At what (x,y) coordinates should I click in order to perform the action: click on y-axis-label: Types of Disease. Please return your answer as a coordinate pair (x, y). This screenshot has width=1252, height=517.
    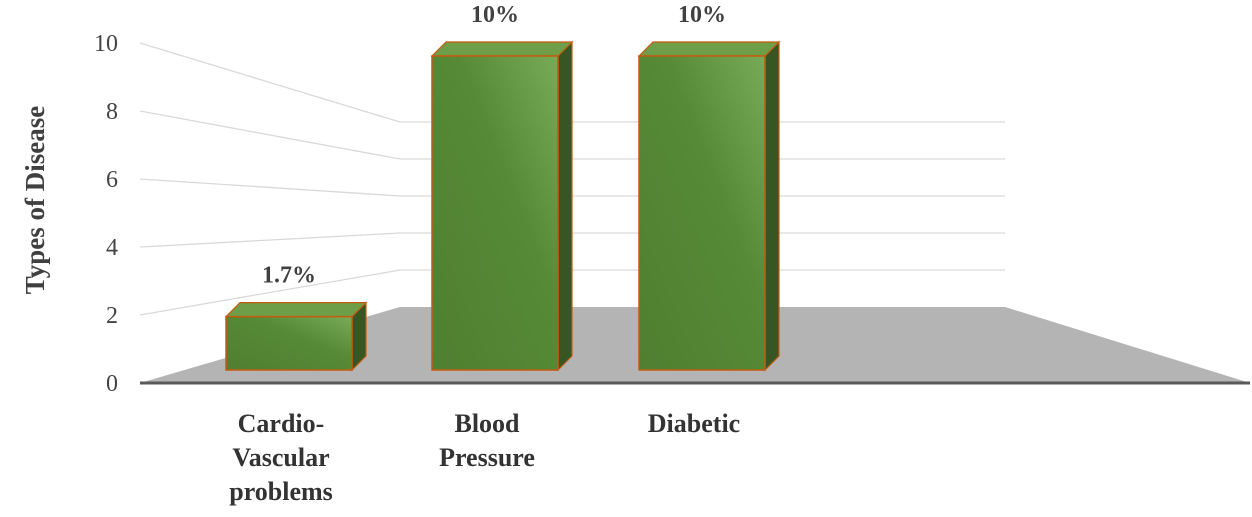
    Looking at the image, I should click on (35, 200).